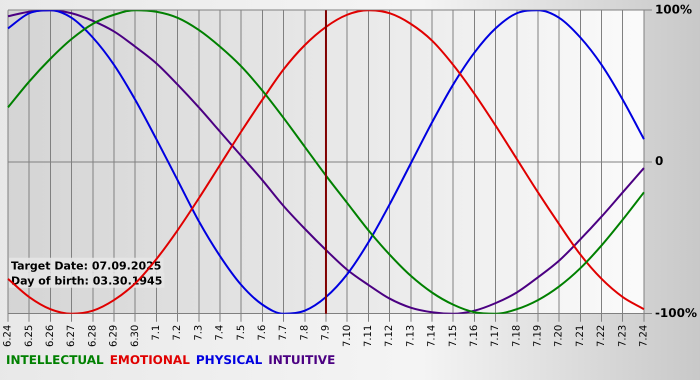 The height and width of the screenshot is (380, 700). What do you see at coordinates (432, 335) in the screenshot?
I see `x-tick-label: 7.14` at bounding box center [432, 335].